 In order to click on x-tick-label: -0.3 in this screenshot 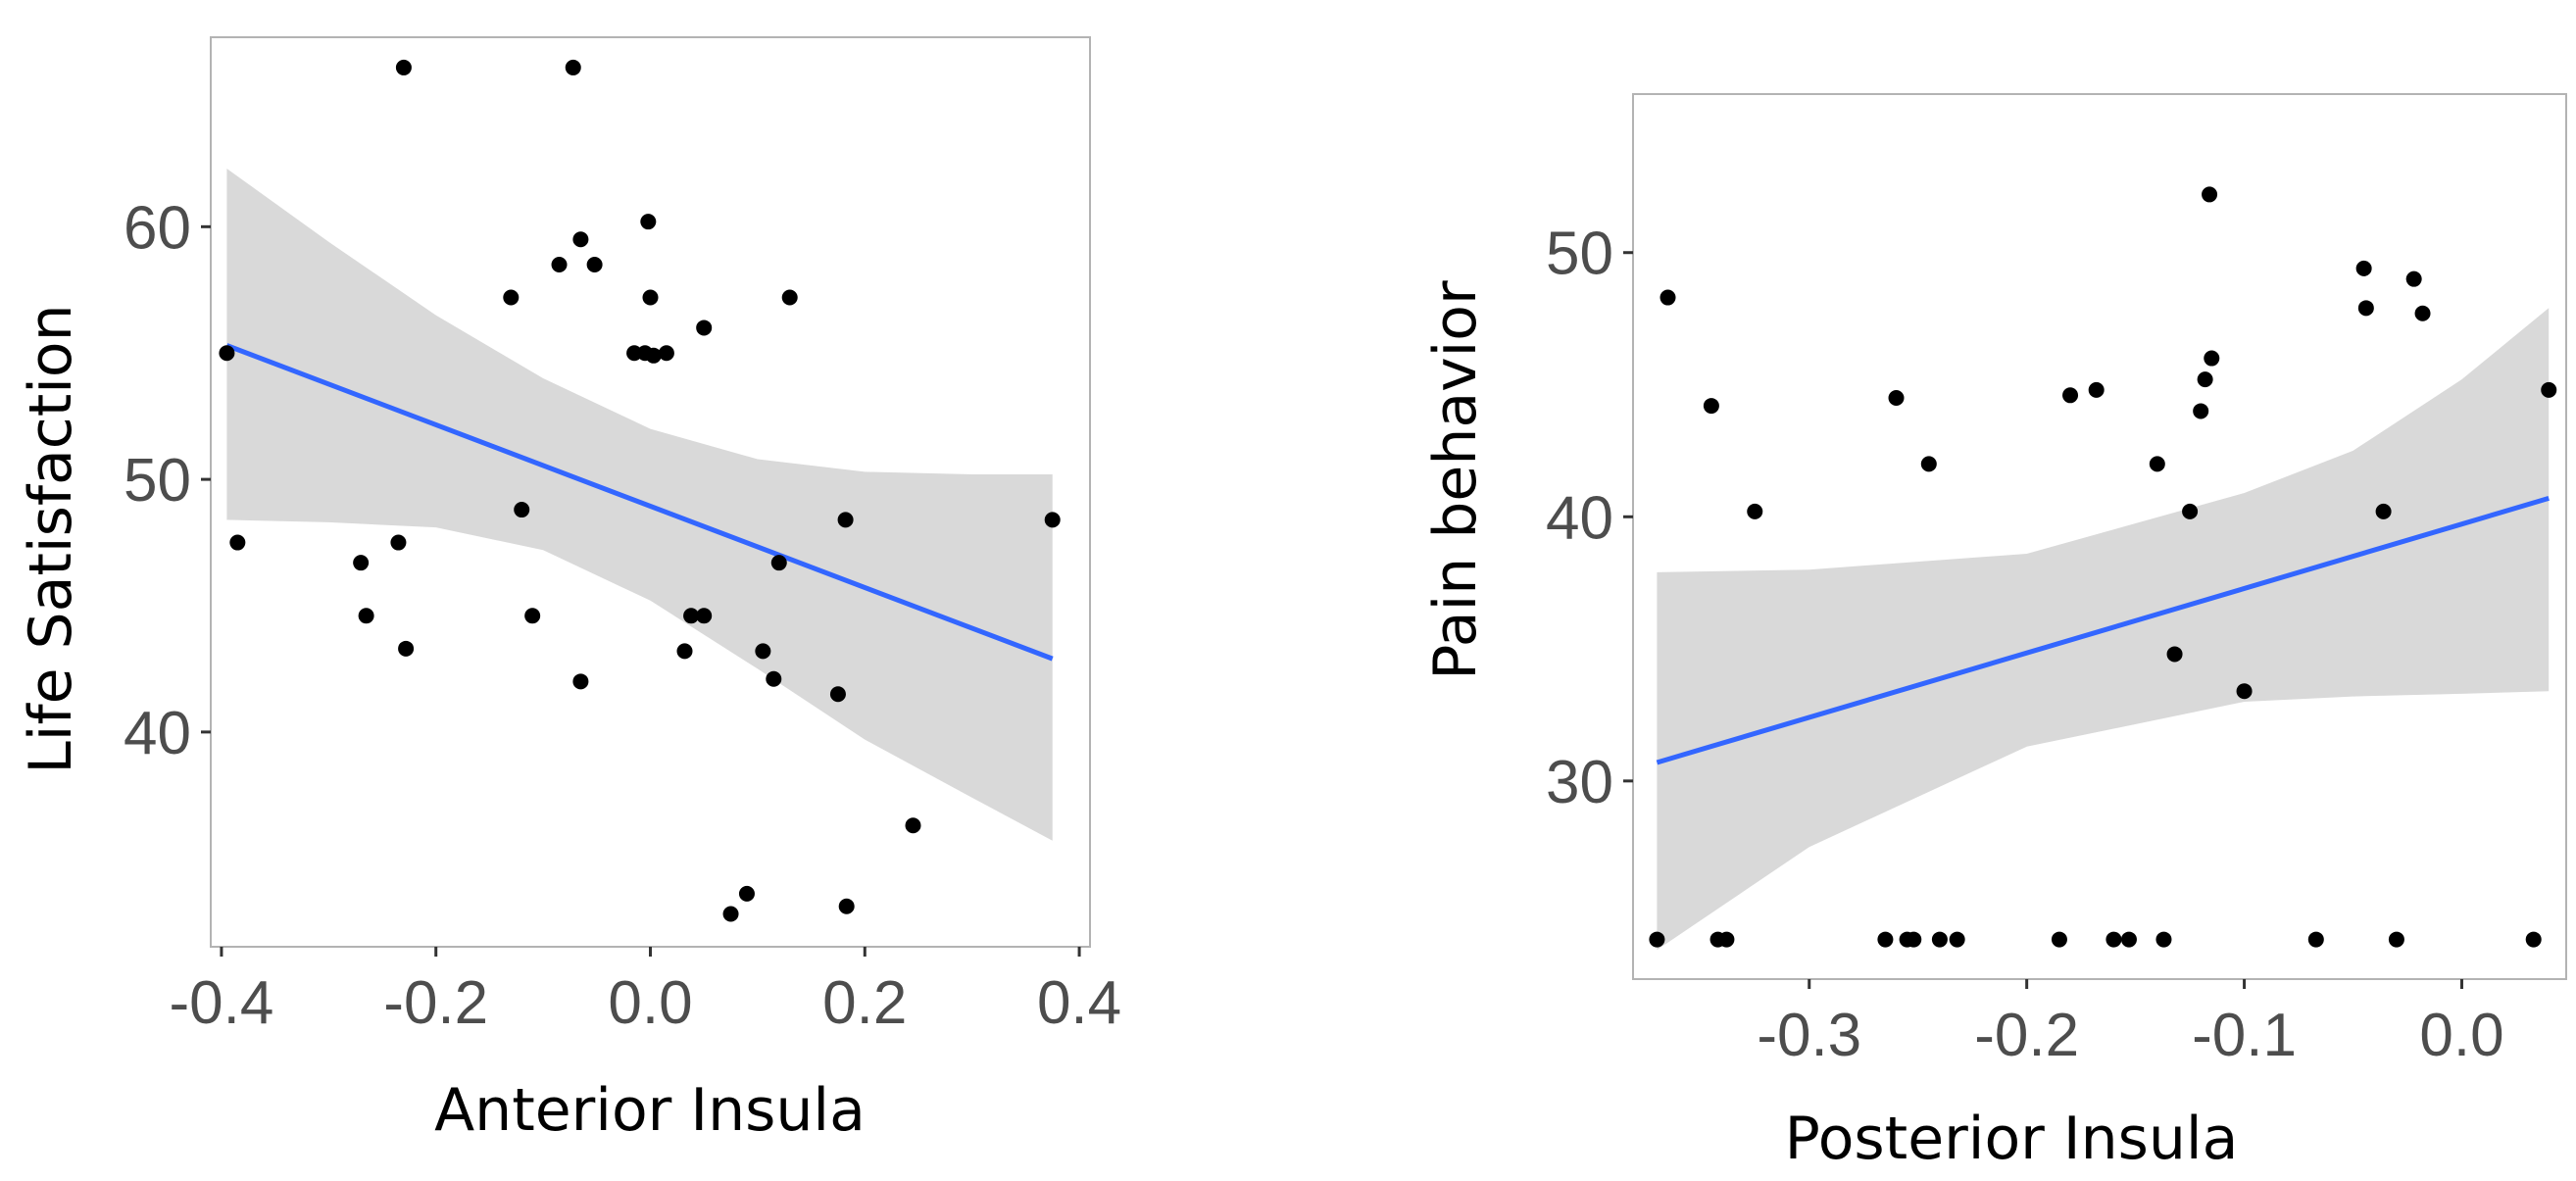, I will do `click(1809, 1035)`.